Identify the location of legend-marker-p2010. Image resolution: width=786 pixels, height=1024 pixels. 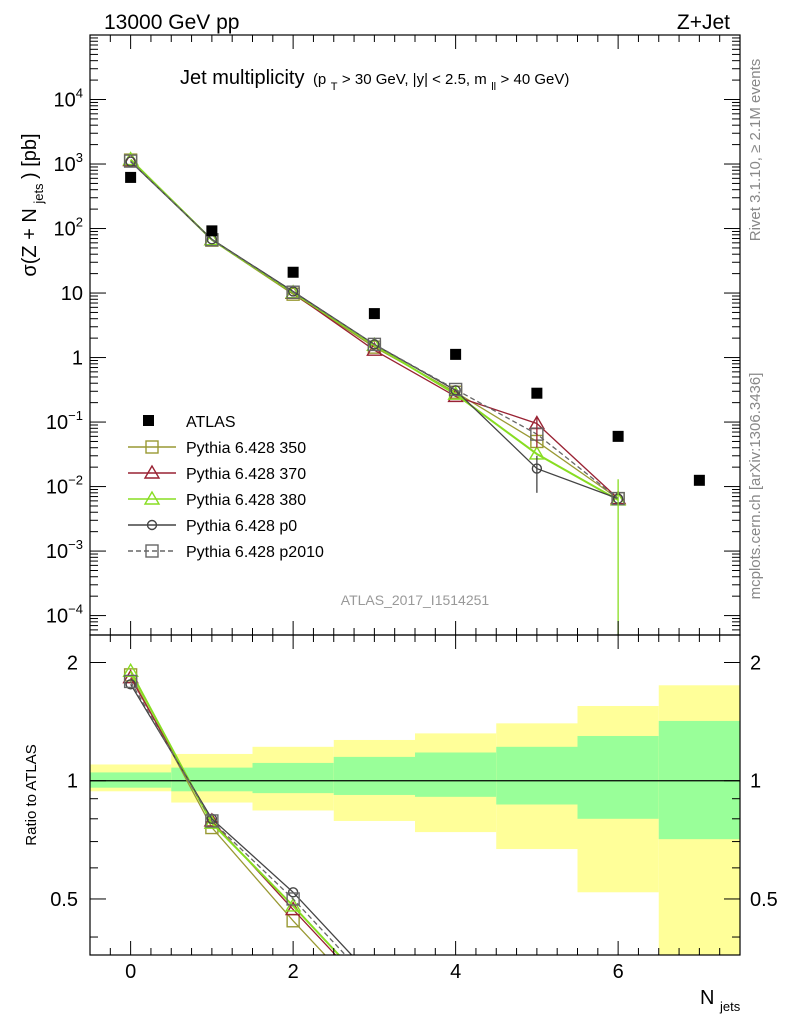
(152, 551).